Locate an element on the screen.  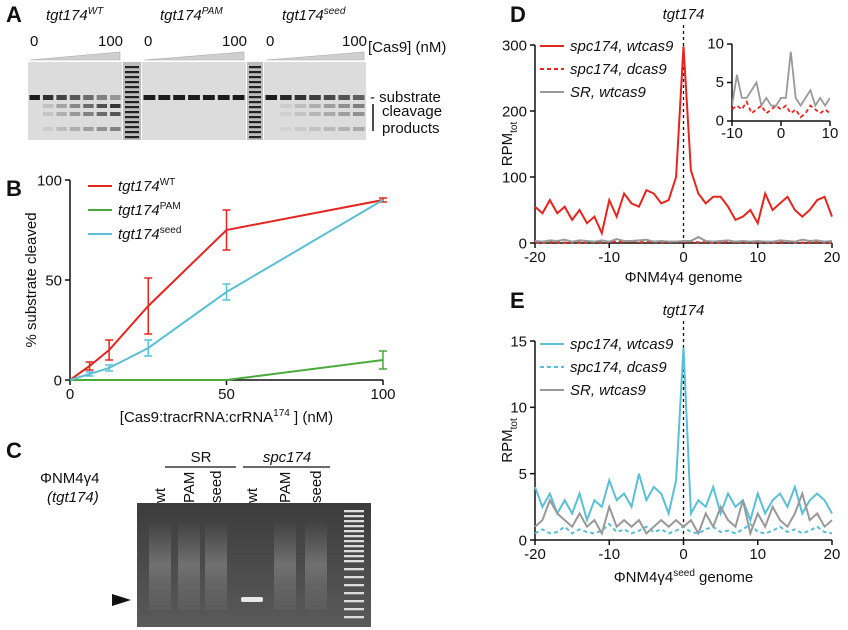
inset-line is located at coordinates (781, 79).